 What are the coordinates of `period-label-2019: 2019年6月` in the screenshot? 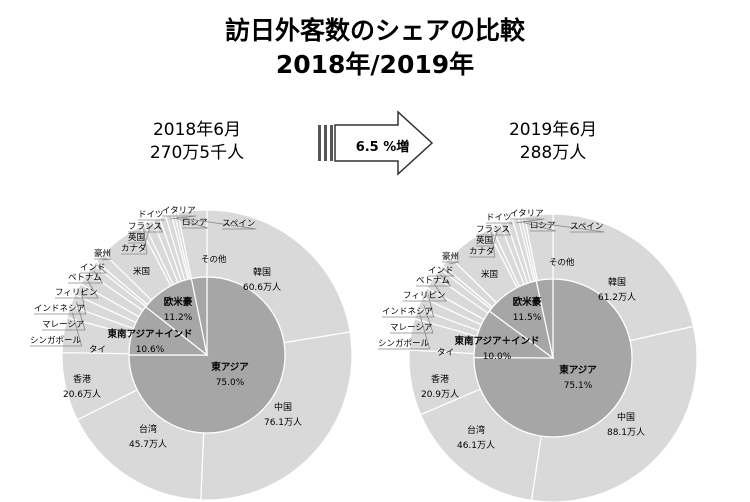 It's located at (553, 130).